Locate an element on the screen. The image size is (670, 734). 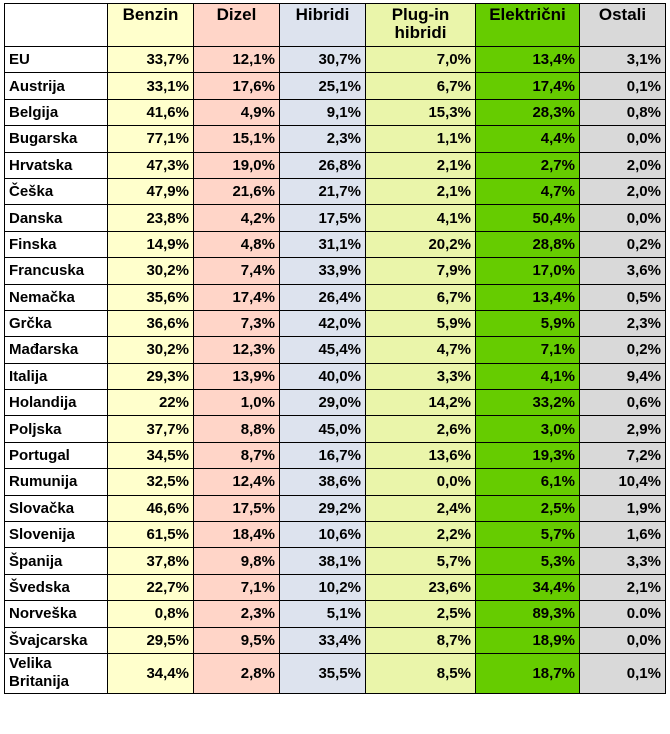
hibridi-cell: 29,0% is located at coordinates (322, 403).